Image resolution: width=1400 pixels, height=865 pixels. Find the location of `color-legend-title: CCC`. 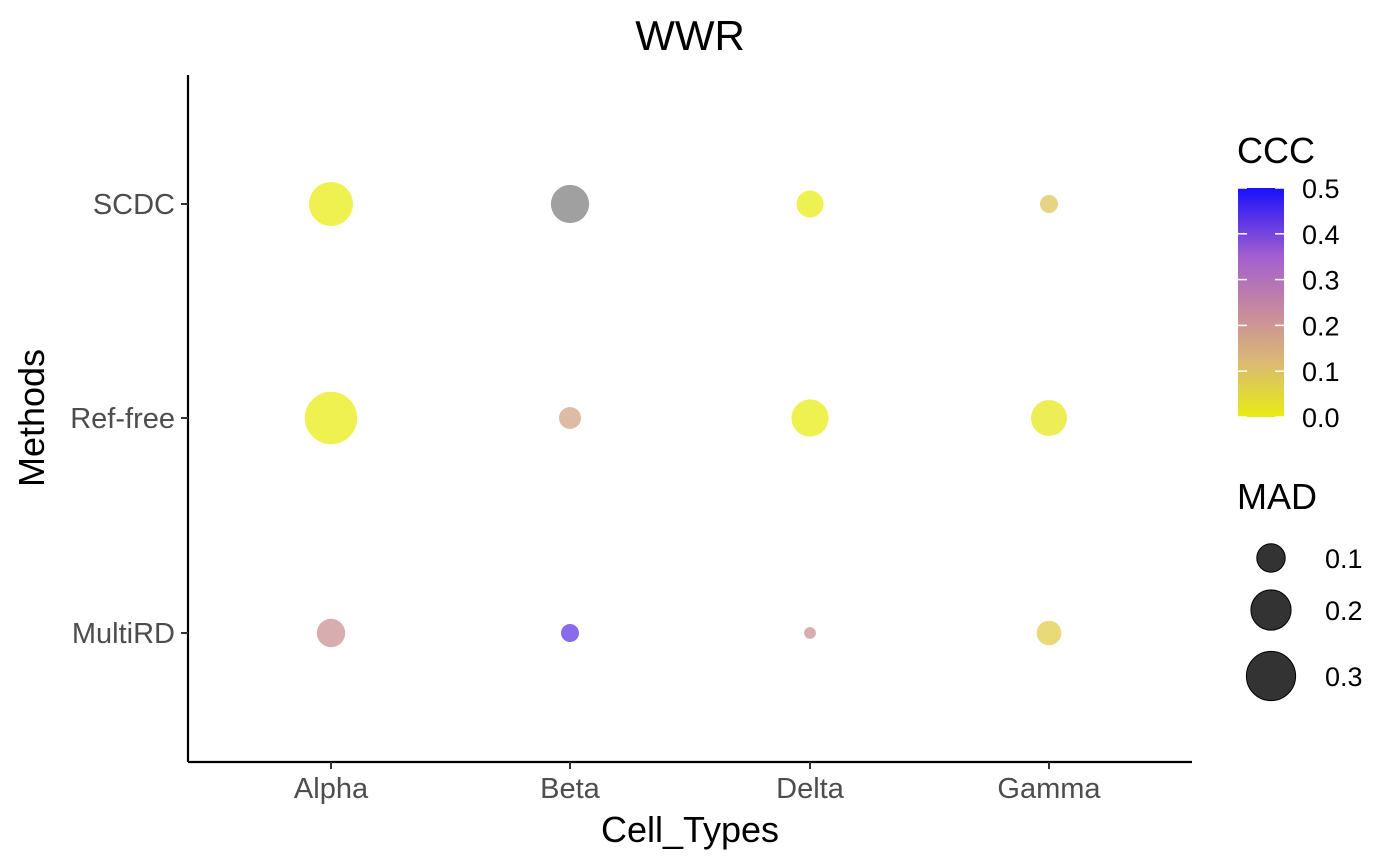

color-legend-title: CCC is located at coordinates (1276, 150).